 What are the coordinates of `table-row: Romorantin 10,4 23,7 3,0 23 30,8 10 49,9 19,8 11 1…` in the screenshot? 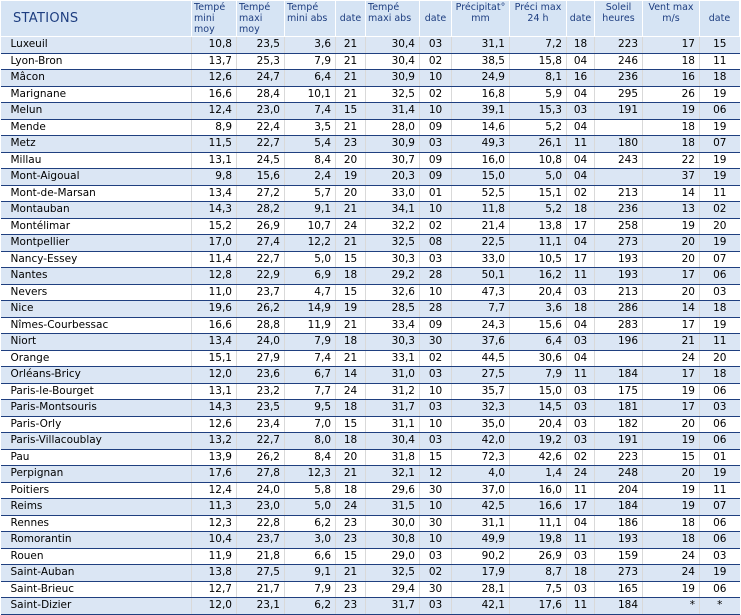 It's located at (370, 540).